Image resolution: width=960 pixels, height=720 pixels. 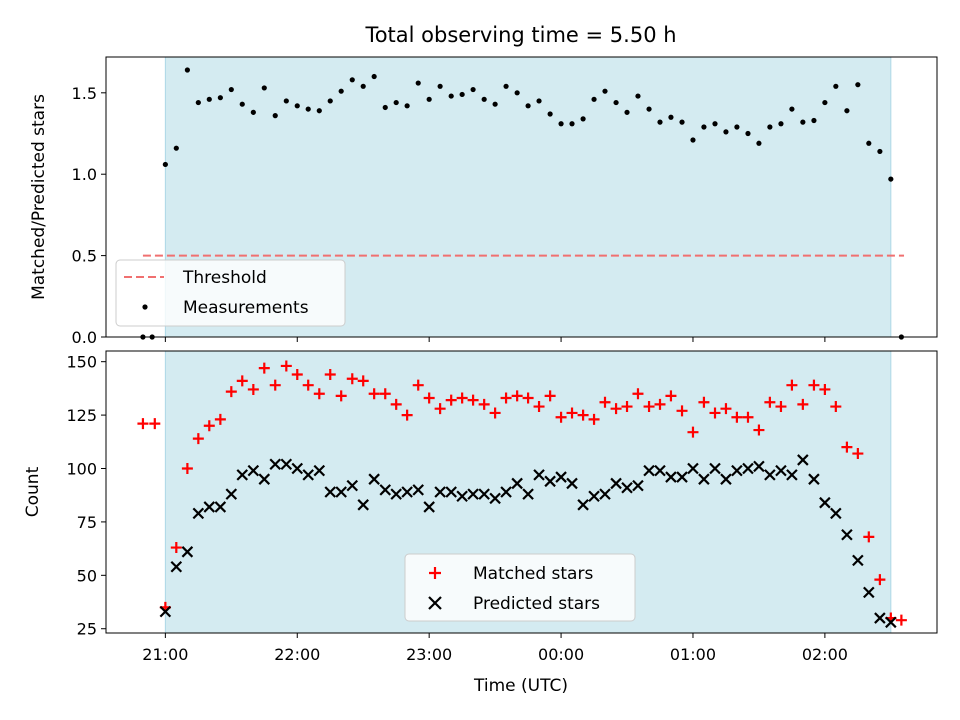 What do you see at coordinates (84, 256) in the screenshot?
I see `y-tick-label: 0.5` at bounding box center [84, 256].